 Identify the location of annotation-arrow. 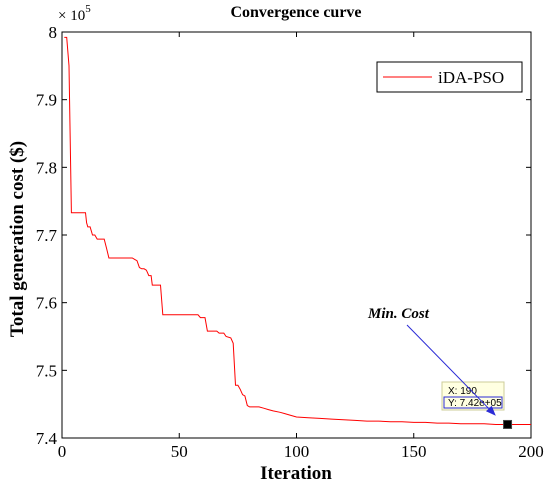
(450, 369).